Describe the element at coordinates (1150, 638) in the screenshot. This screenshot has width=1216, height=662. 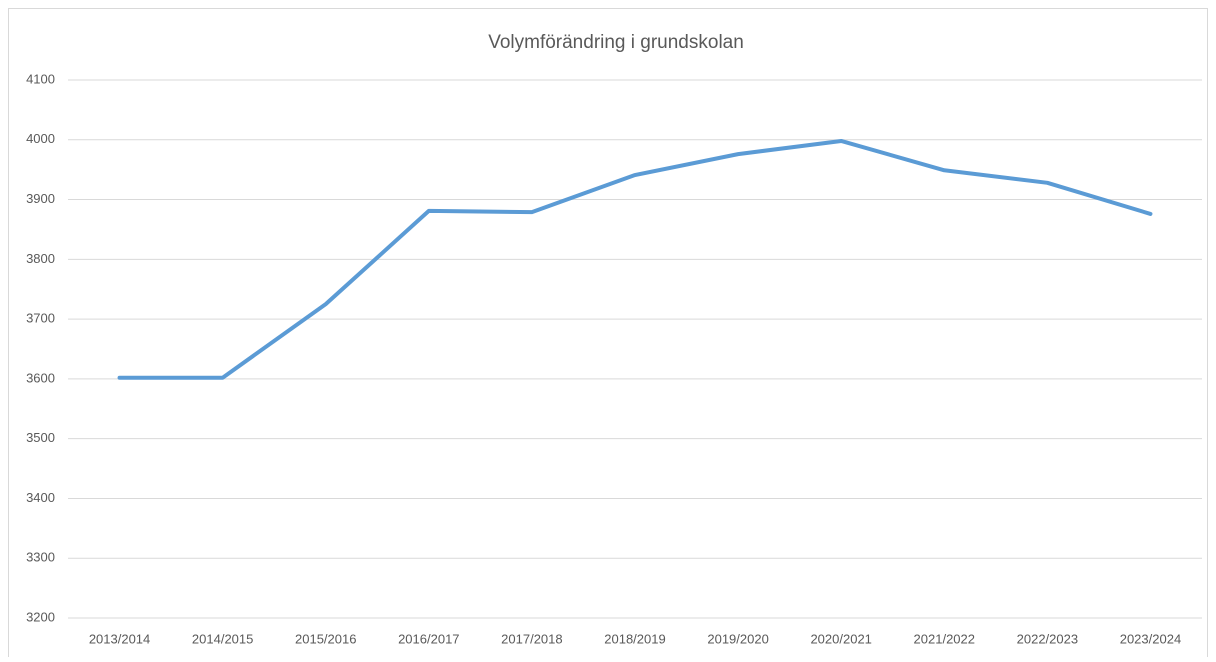
I see `x-tick-label: 2023/2024` at that location.